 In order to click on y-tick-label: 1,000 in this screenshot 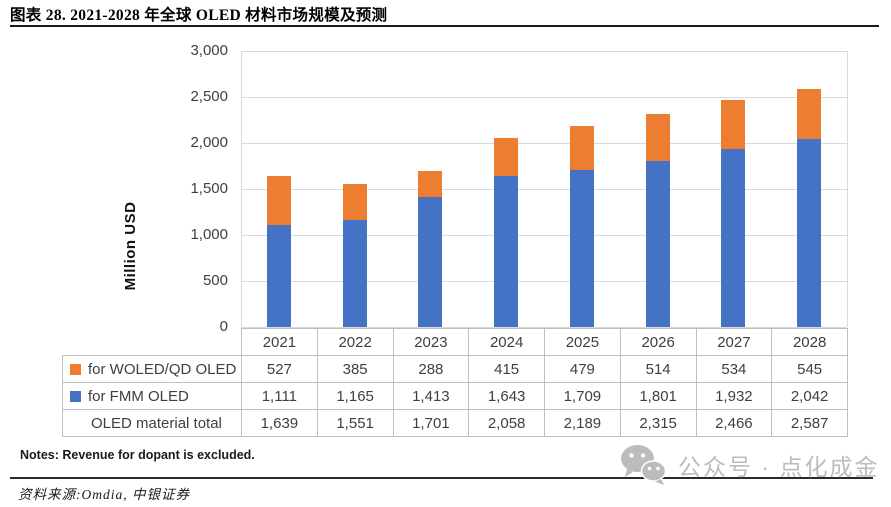, I will do `click(209, 234)`.